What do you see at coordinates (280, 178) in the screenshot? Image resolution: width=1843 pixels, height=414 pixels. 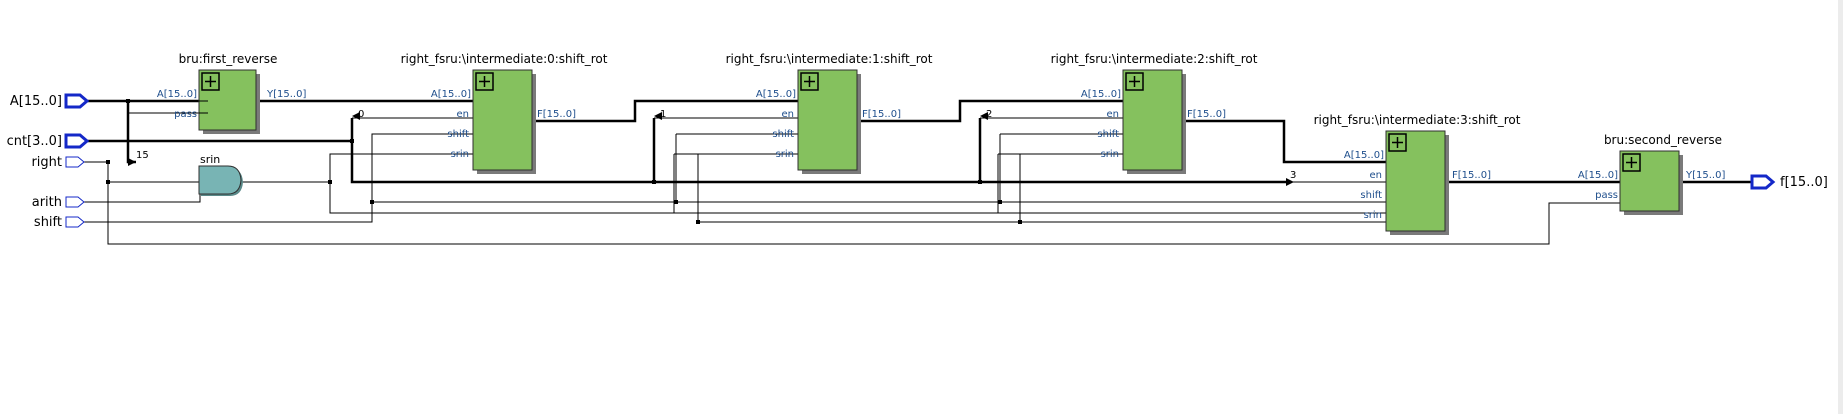 I see `wire-shift-stage0` at bounding box center [280, 178].